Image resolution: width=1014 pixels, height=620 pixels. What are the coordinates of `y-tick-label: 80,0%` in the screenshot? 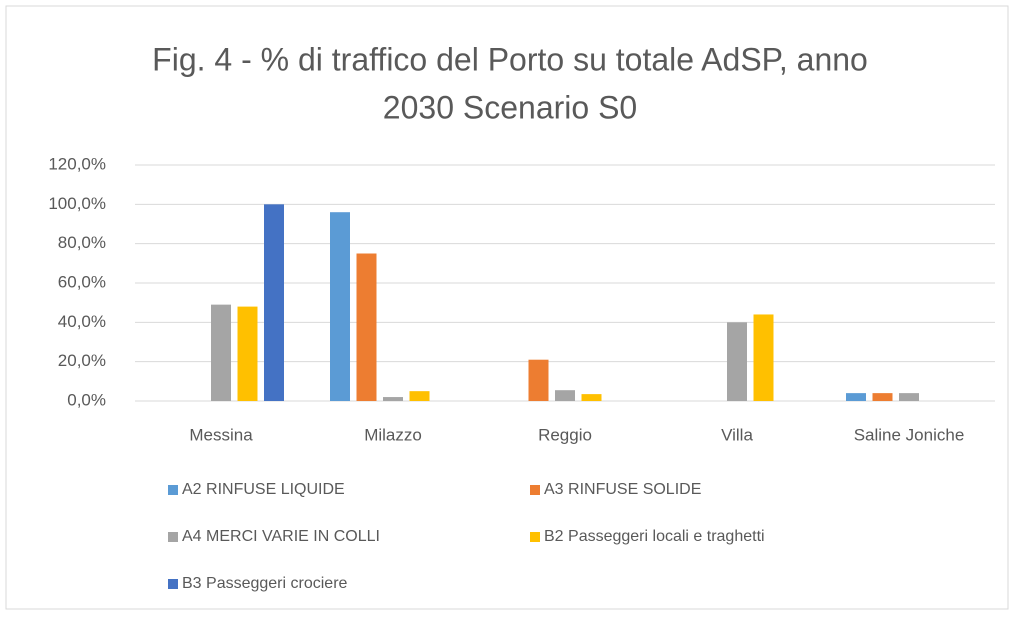 It's located at (82, 242).